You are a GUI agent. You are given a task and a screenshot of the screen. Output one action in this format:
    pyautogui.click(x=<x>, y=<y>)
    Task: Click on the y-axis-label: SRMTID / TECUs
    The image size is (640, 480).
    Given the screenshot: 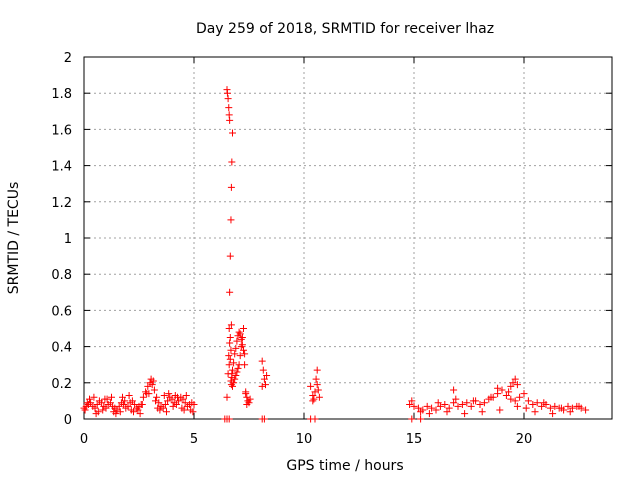 What is the action you would take?
    pyautogui.click(x=14, y=238)
    